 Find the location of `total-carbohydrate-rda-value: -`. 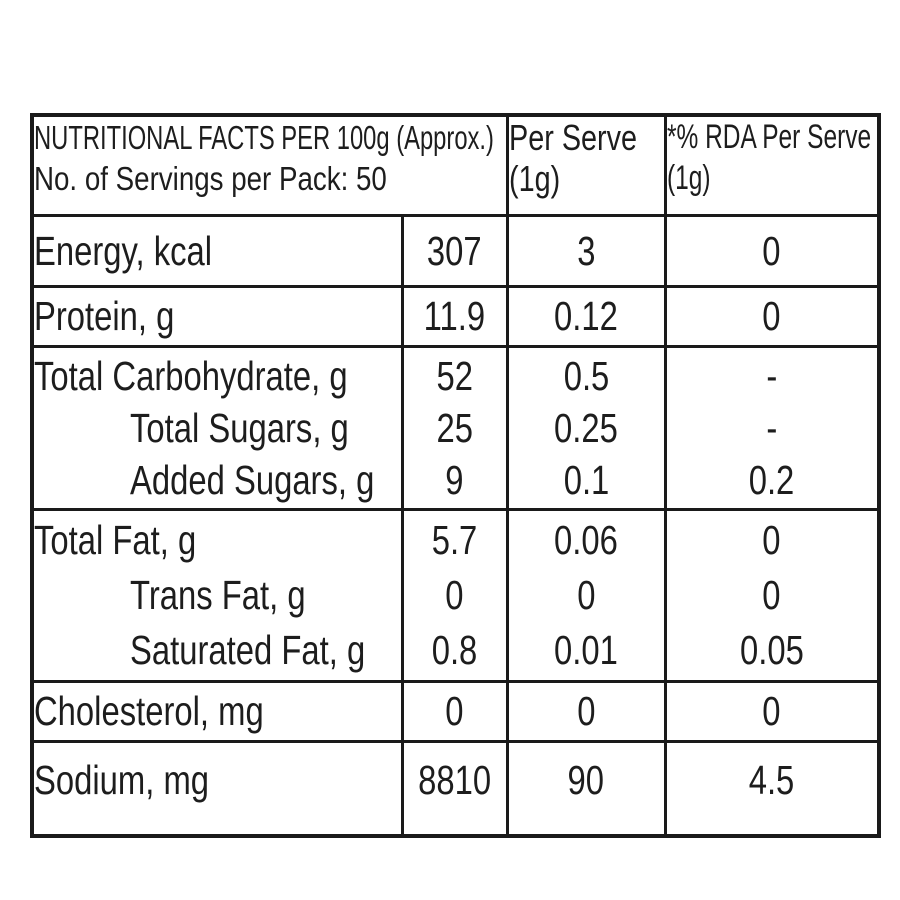

total-carbohydrate-rda-value: - is located at coordinates (772, 375).